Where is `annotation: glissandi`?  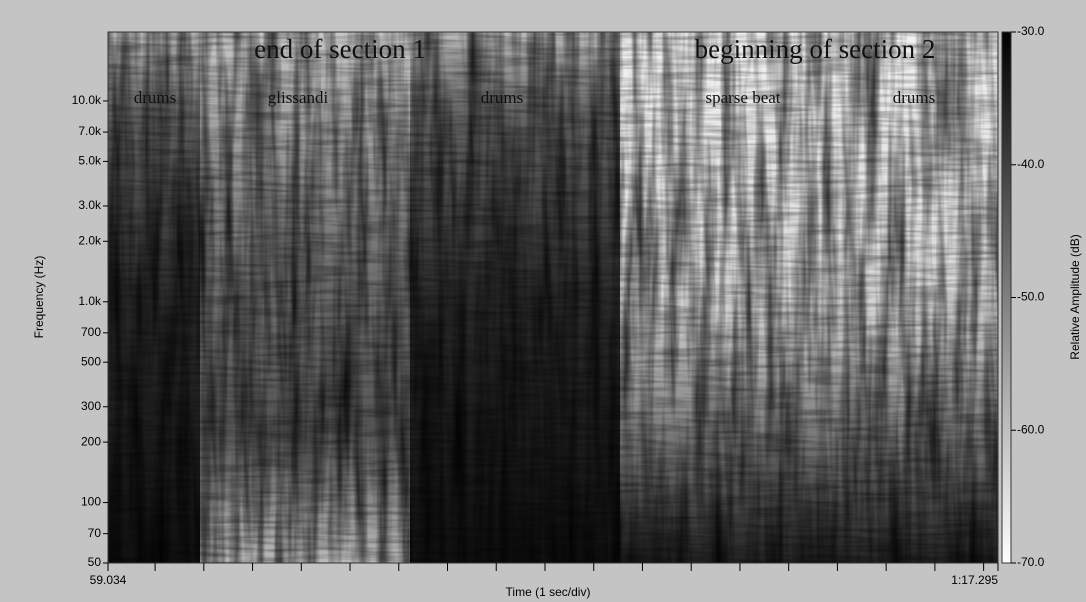 annotation: glissandi is located at coordinates (298, 97).